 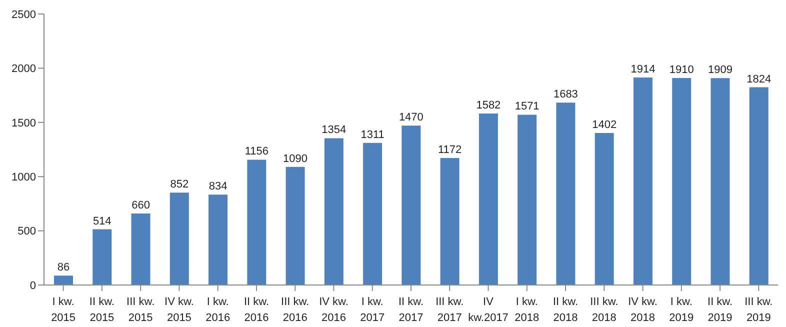 I want to click on x-tick-label: IV kw. 2018, so click(x=643, y=310).